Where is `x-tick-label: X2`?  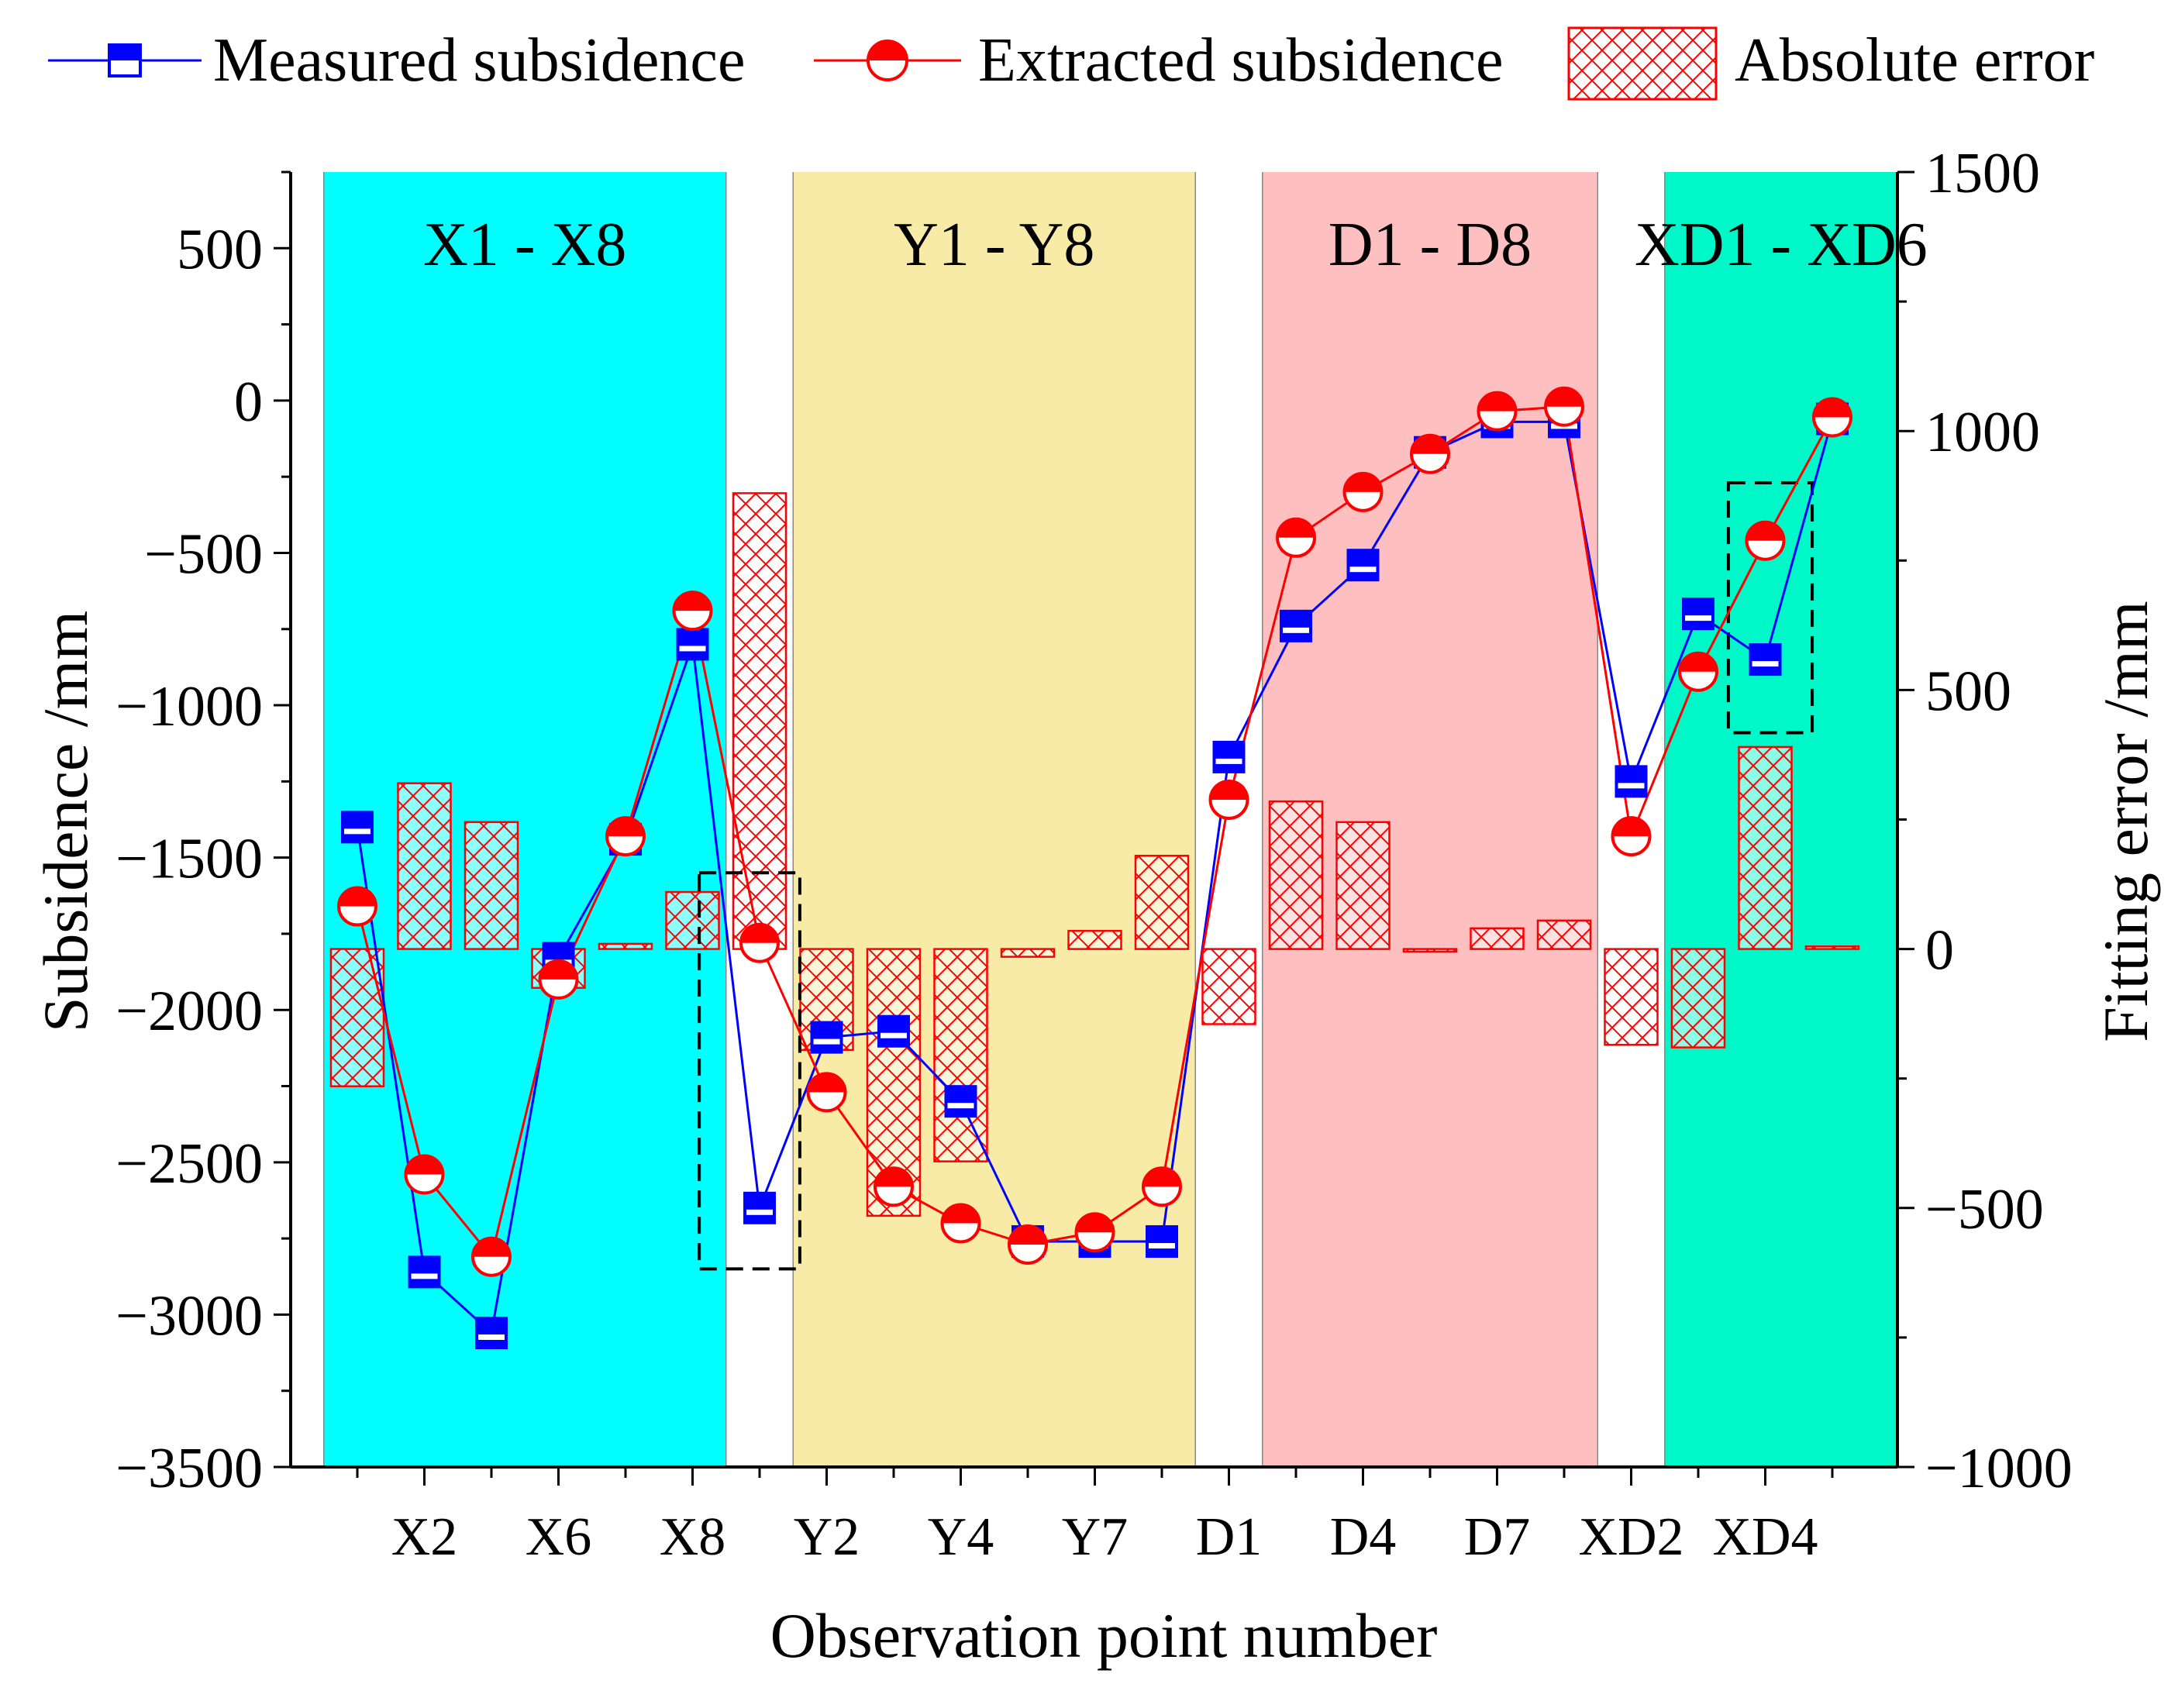
x-tick-label: X2 is located at coordinates (424, 1537).